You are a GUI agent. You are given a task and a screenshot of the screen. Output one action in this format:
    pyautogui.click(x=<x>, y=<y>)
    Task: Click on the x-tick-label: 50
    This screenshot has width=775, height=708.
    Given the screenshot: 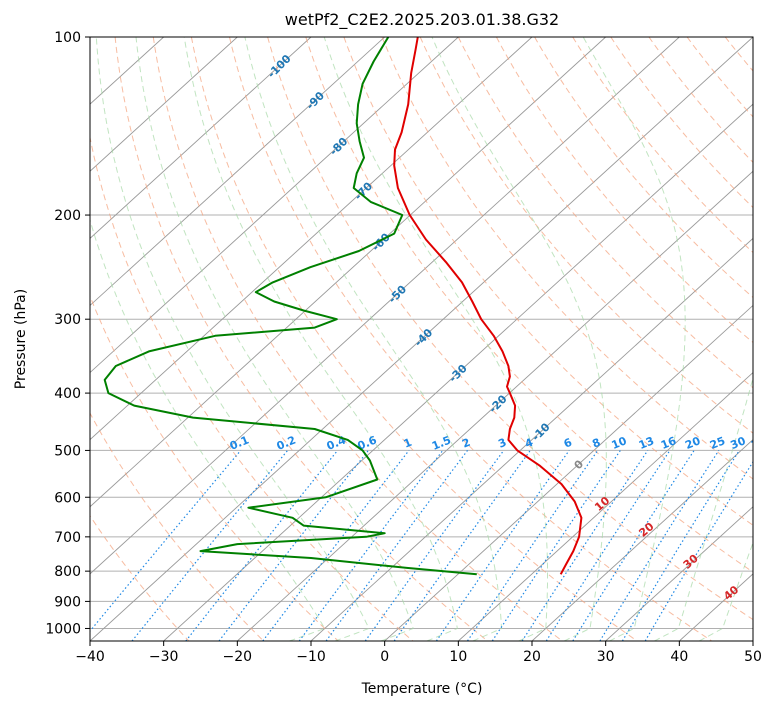 What is the action you would take?
    pyautogui.click(x=753, y=657)
    